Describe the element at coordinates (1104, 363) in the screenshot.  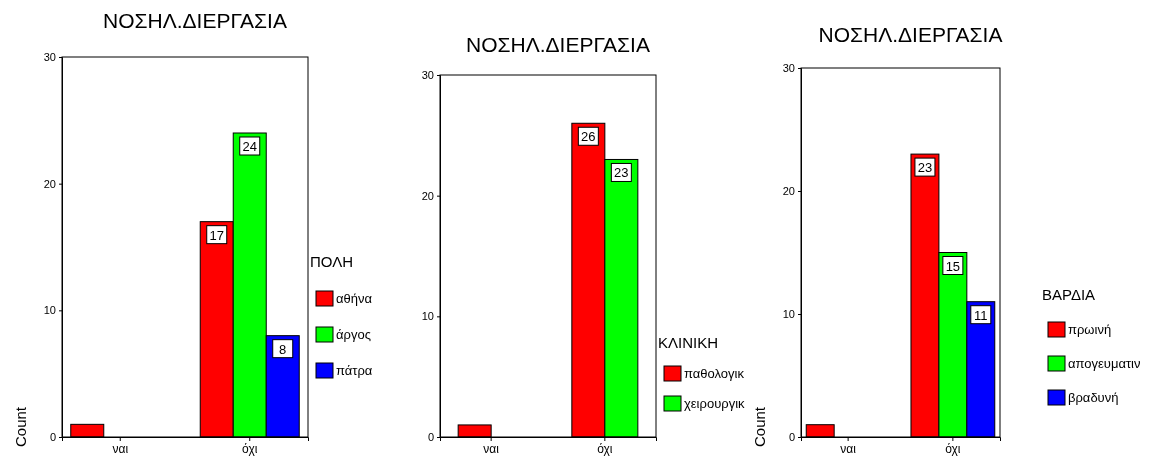
I see `legend-label: απογευματιν` at that location.